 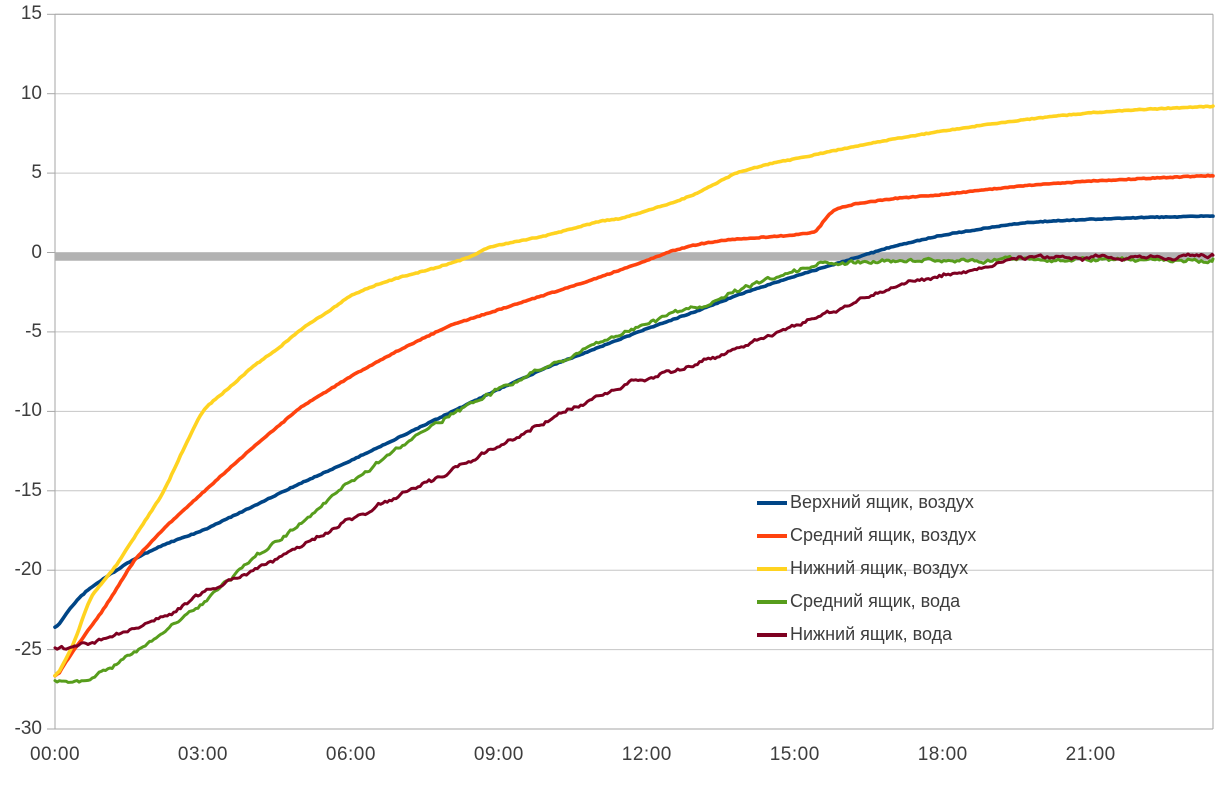 I want to click on legend-item-bottom-box-air: Нижний ящик, воздух, so click(x=866, y=568).